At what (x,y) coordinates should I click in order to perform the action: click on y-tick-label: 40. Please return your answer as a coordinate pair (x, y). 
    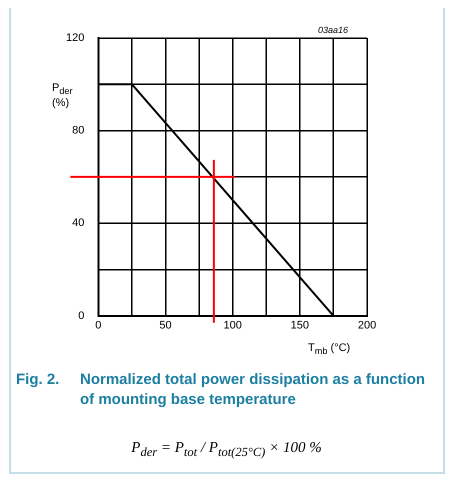
    Looking at the image, I should click on (78, 223).